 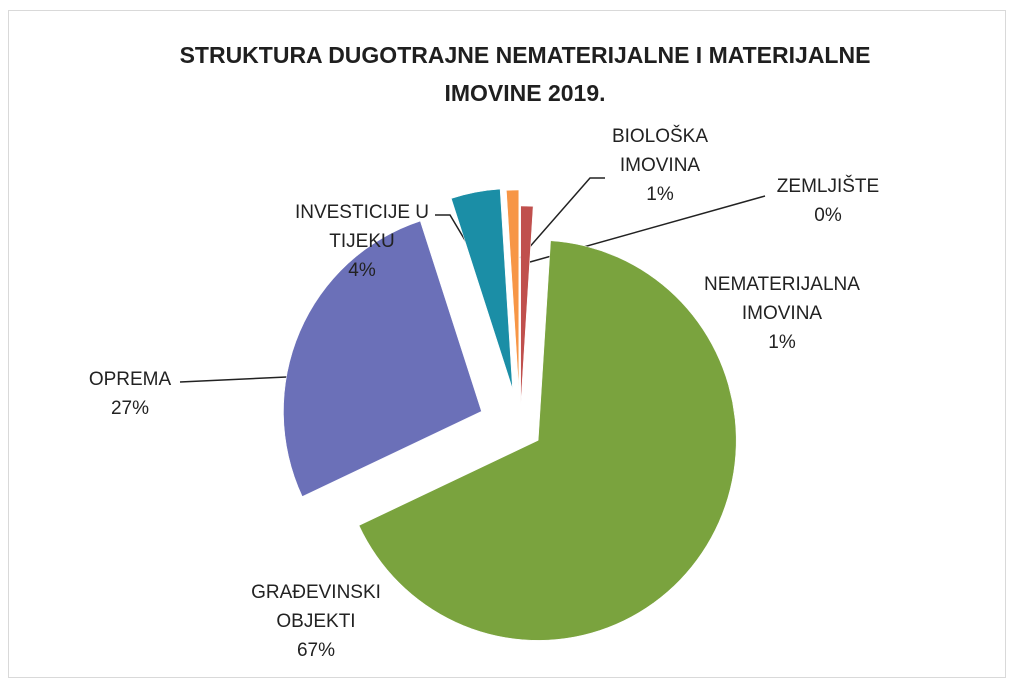 What do you see at coordinates (130, 379) in the screenshot?
I see `category-label: OPREMA` at bounding box center [130, 379].